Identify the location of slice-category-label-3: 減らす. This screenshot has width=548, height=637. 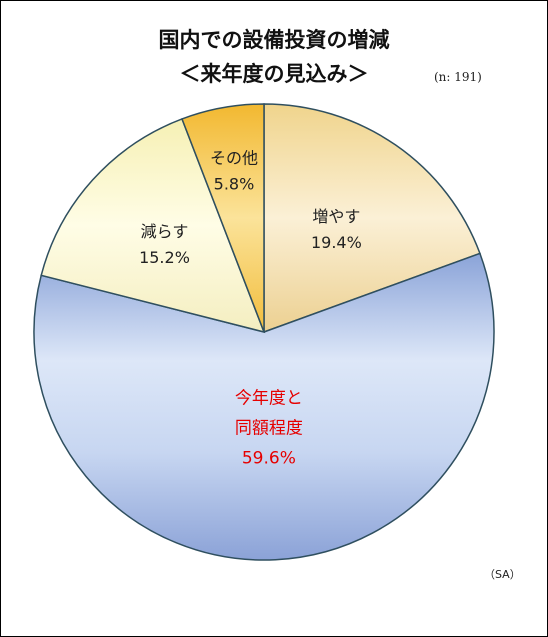
(165, 231).